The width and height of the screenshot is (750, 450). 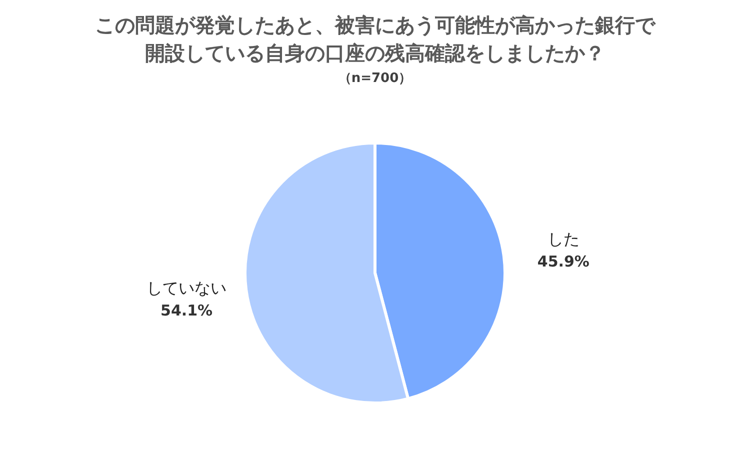 I want to click on data-label: 54.1%, so click(x=186, y=310).